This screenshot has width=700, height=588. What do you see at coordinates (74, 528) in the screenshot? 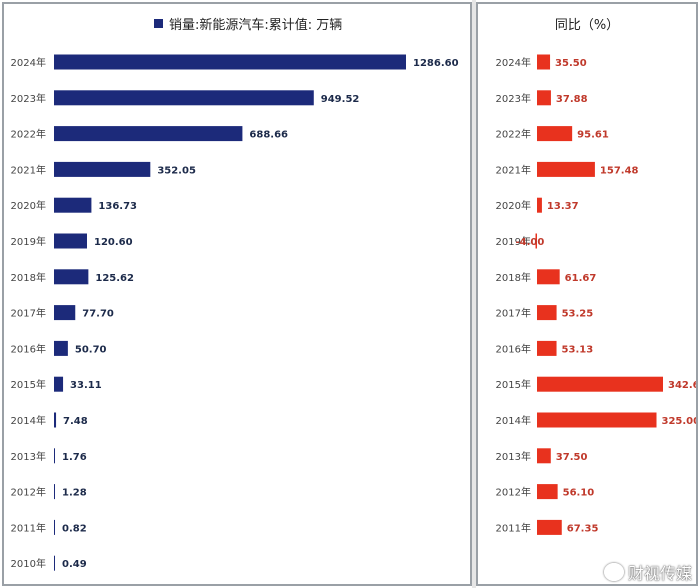
I see `sales-data-label: 0.82` at bounding box center [74, 528].